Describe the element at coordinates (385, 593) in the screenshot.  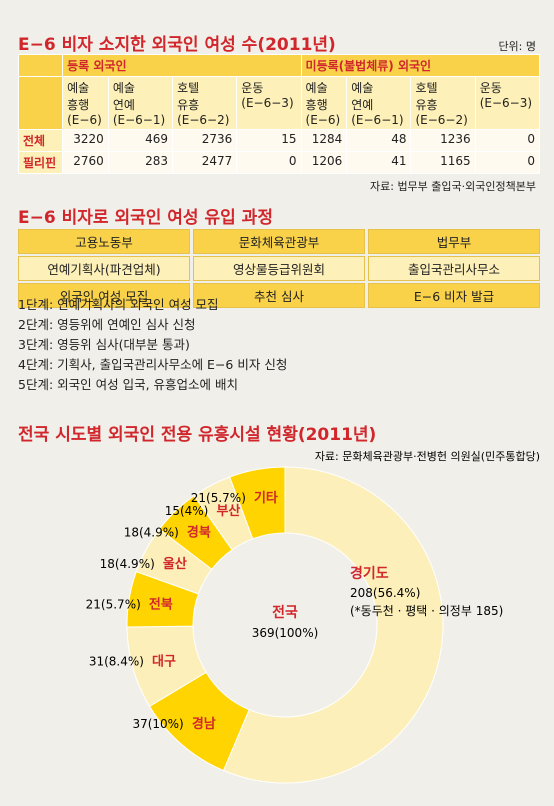
I see `slice-value: 208(56.4%)` at that location.